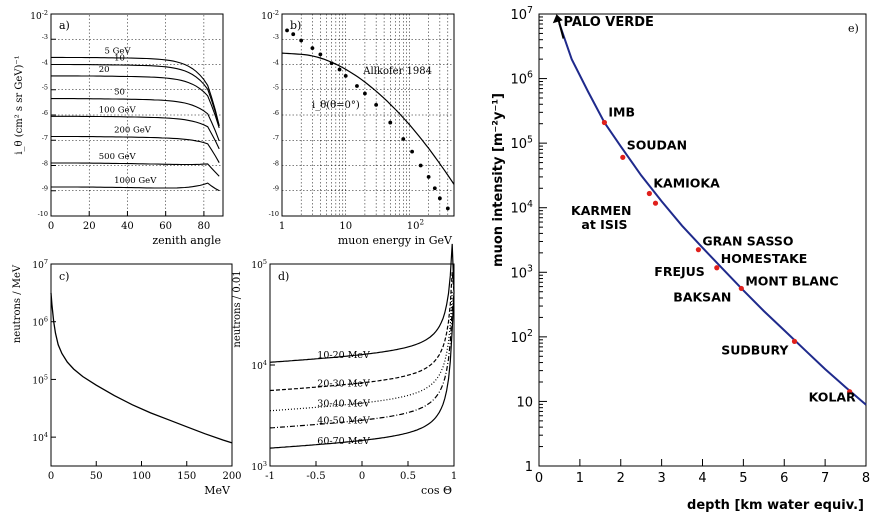  Describe the element at coordinates (127, 226) in the screenshot. I see `x-tick-label: 40` at that location.